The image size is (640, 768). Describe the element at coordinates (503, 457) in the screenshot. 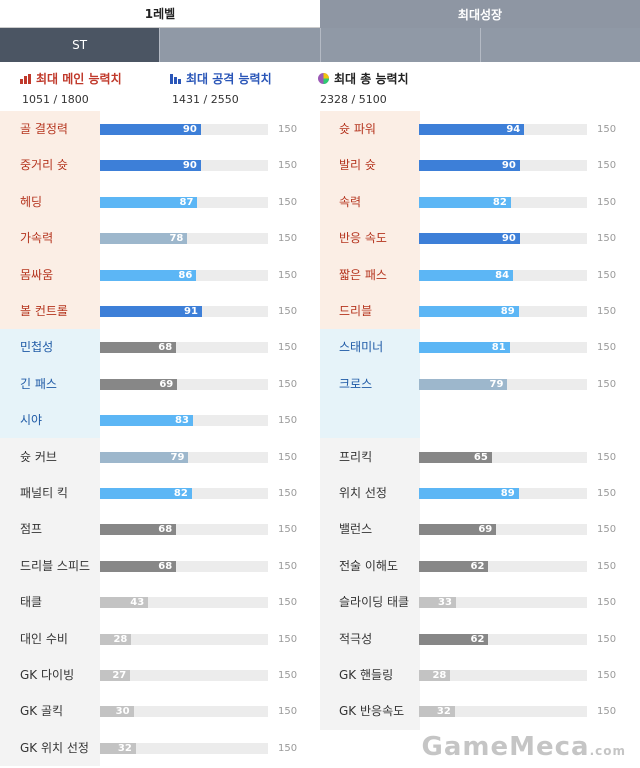

I see `stat-bar-track: 65` at that location.